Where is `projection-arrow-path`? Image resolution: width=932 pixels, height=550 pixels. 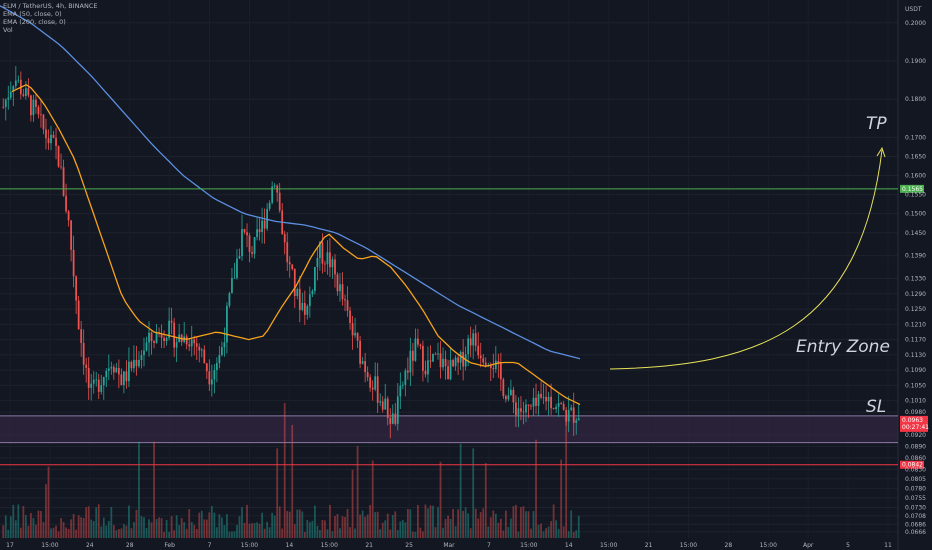 projection-arrow-path is located at coordinates (746, 259).